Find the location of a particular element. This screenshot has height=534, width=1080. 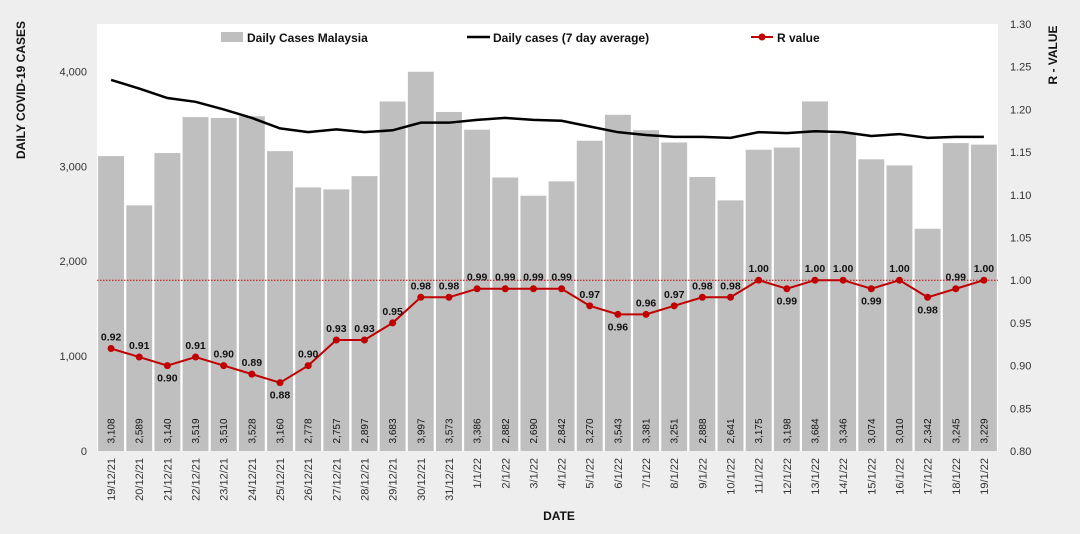

right-tick-10: 1.30 is located at coordinates (1020, 25).